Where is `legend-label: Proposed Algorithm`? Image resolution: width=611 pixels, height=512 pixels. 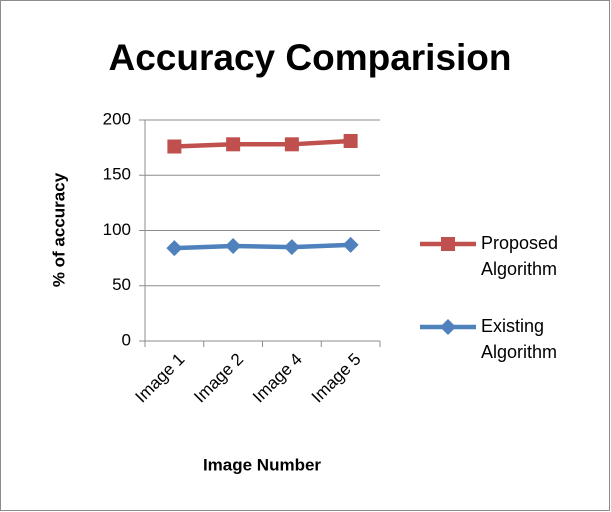
legend-label: Proposed Algorithm is located at coordinates (519, 256).